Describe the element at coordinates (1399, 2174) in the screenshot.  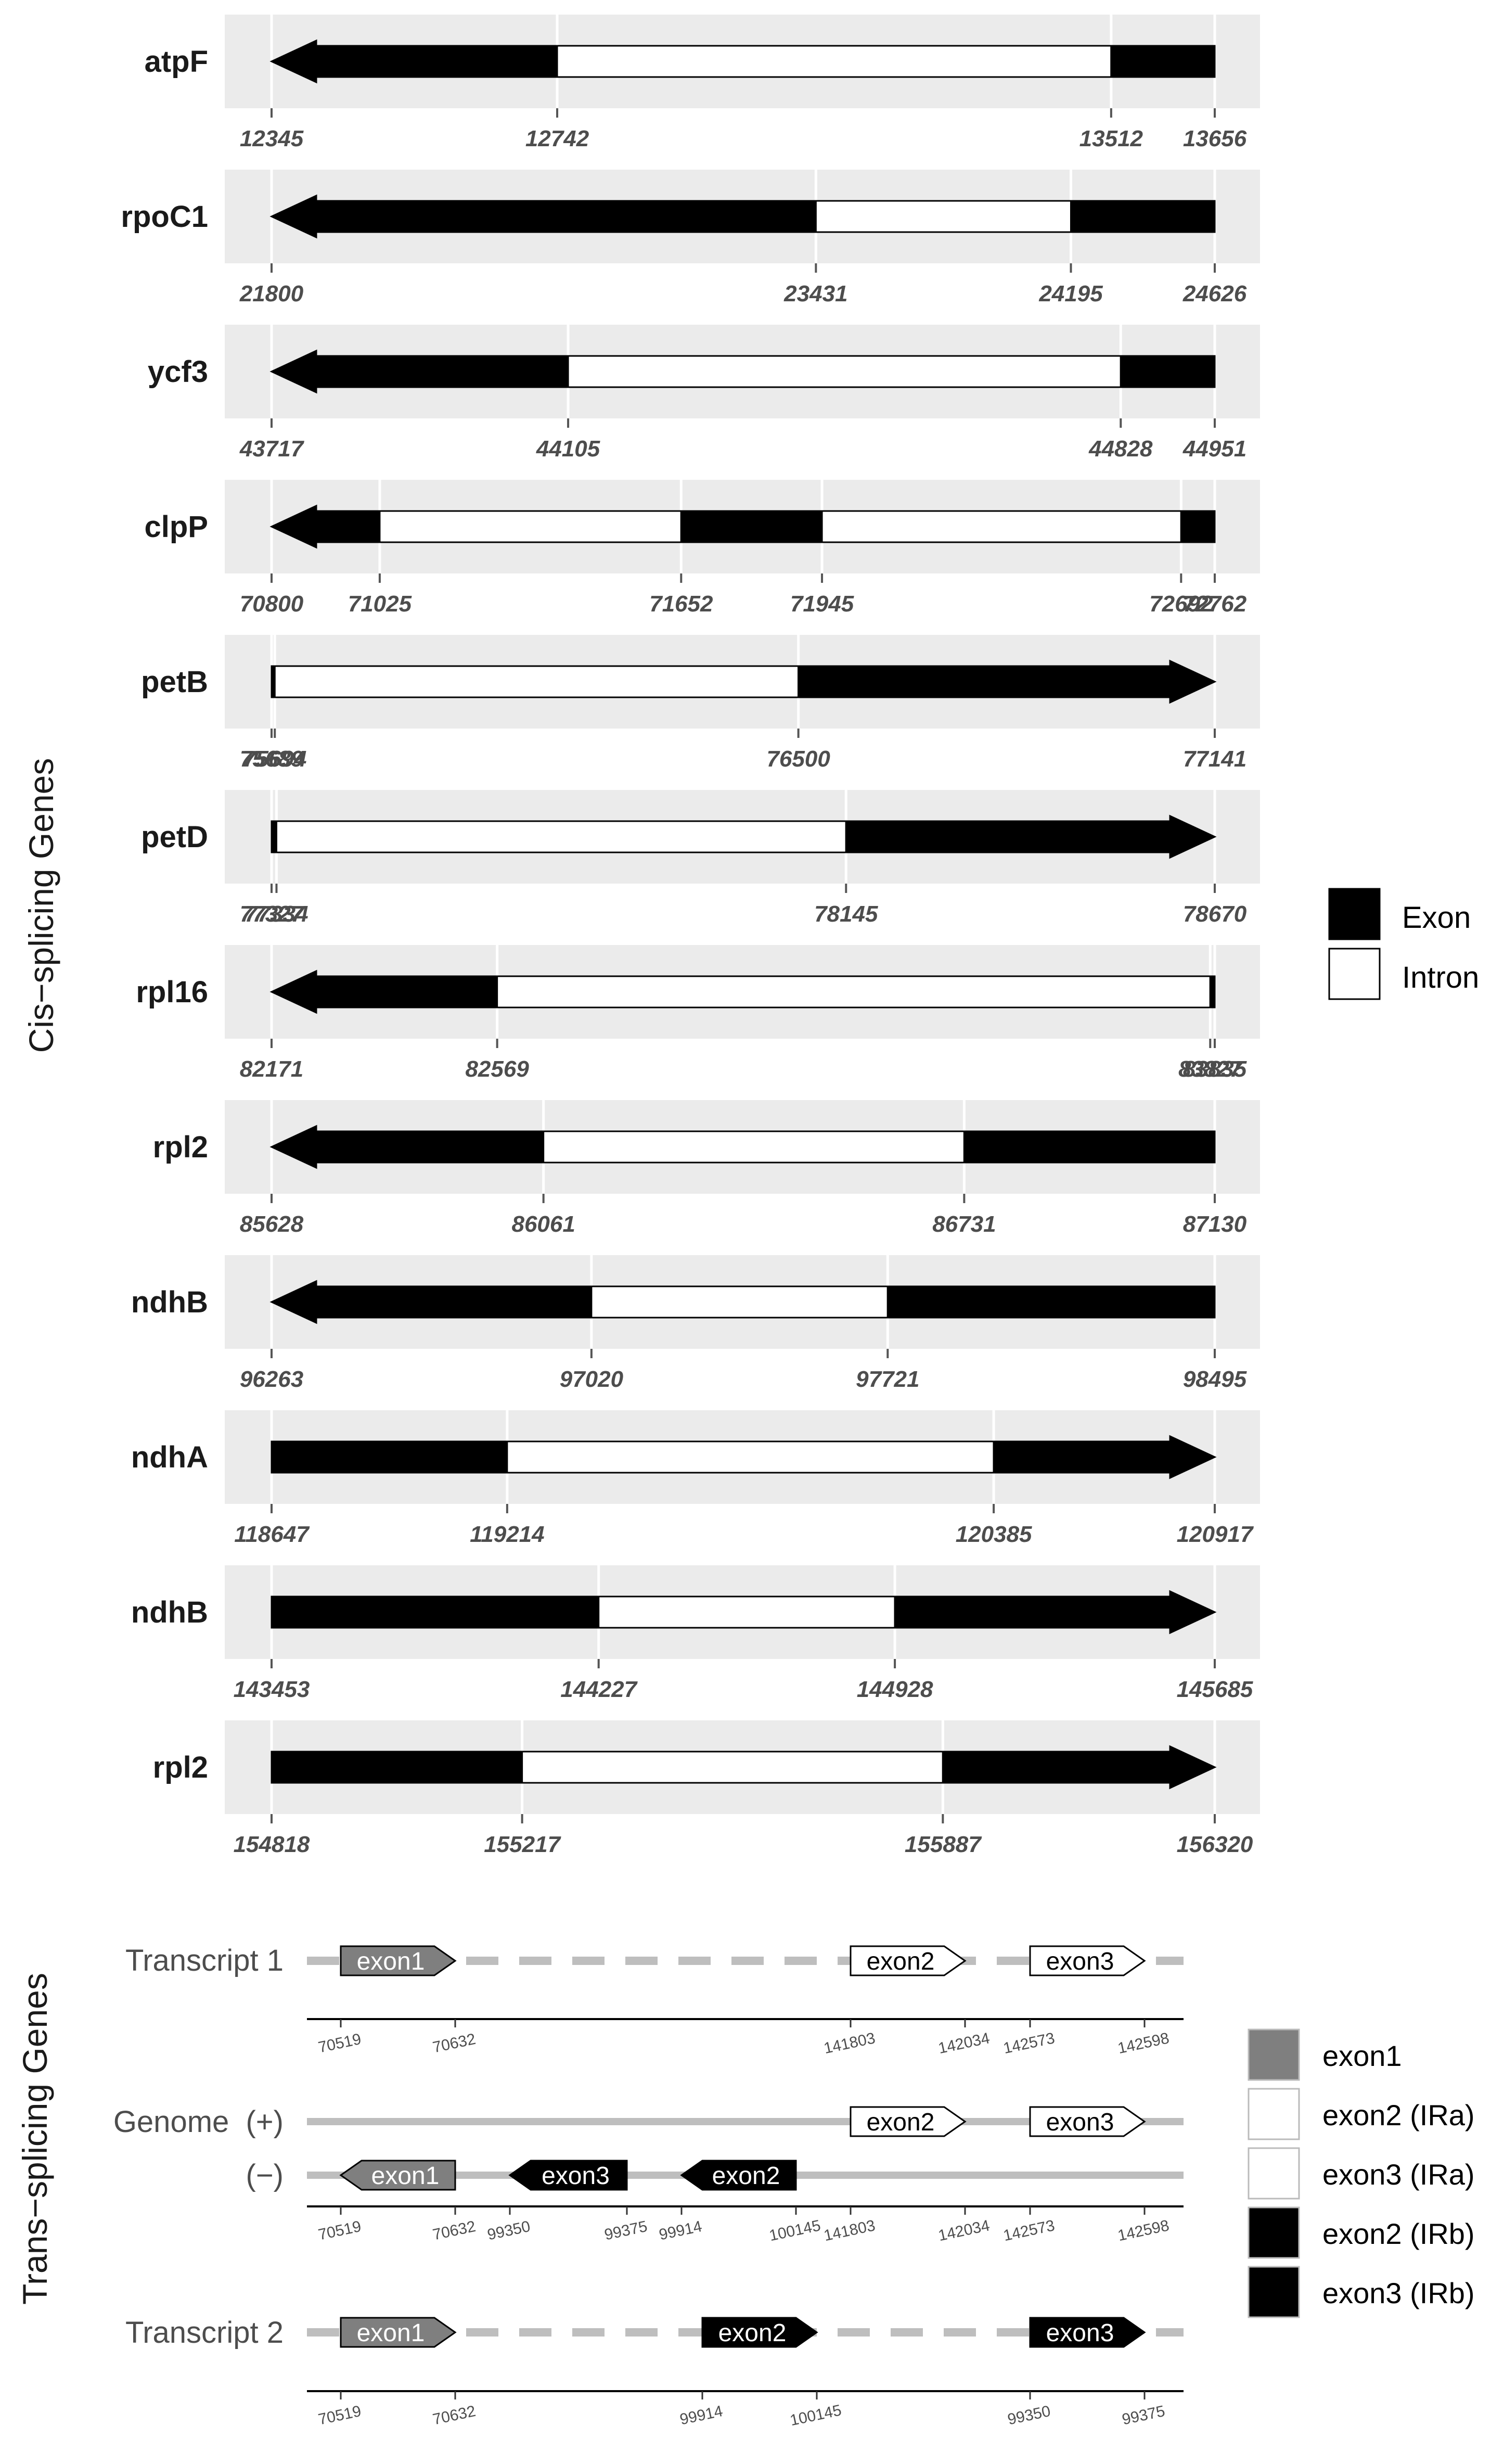
I see `legend-label: exon3 (IRa)` at that location.